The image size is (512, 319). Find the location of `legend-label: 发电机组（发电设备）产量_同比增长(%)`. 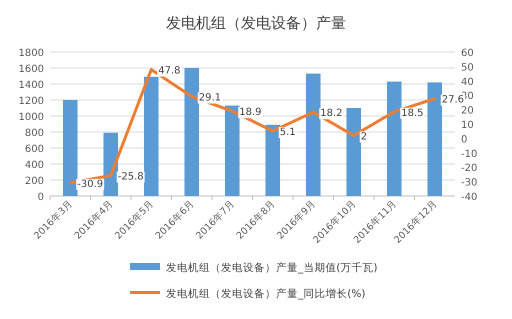

legend-label: 发电机组（发电设备）产量_同比增长(%) is located at coordinates (266, 293).